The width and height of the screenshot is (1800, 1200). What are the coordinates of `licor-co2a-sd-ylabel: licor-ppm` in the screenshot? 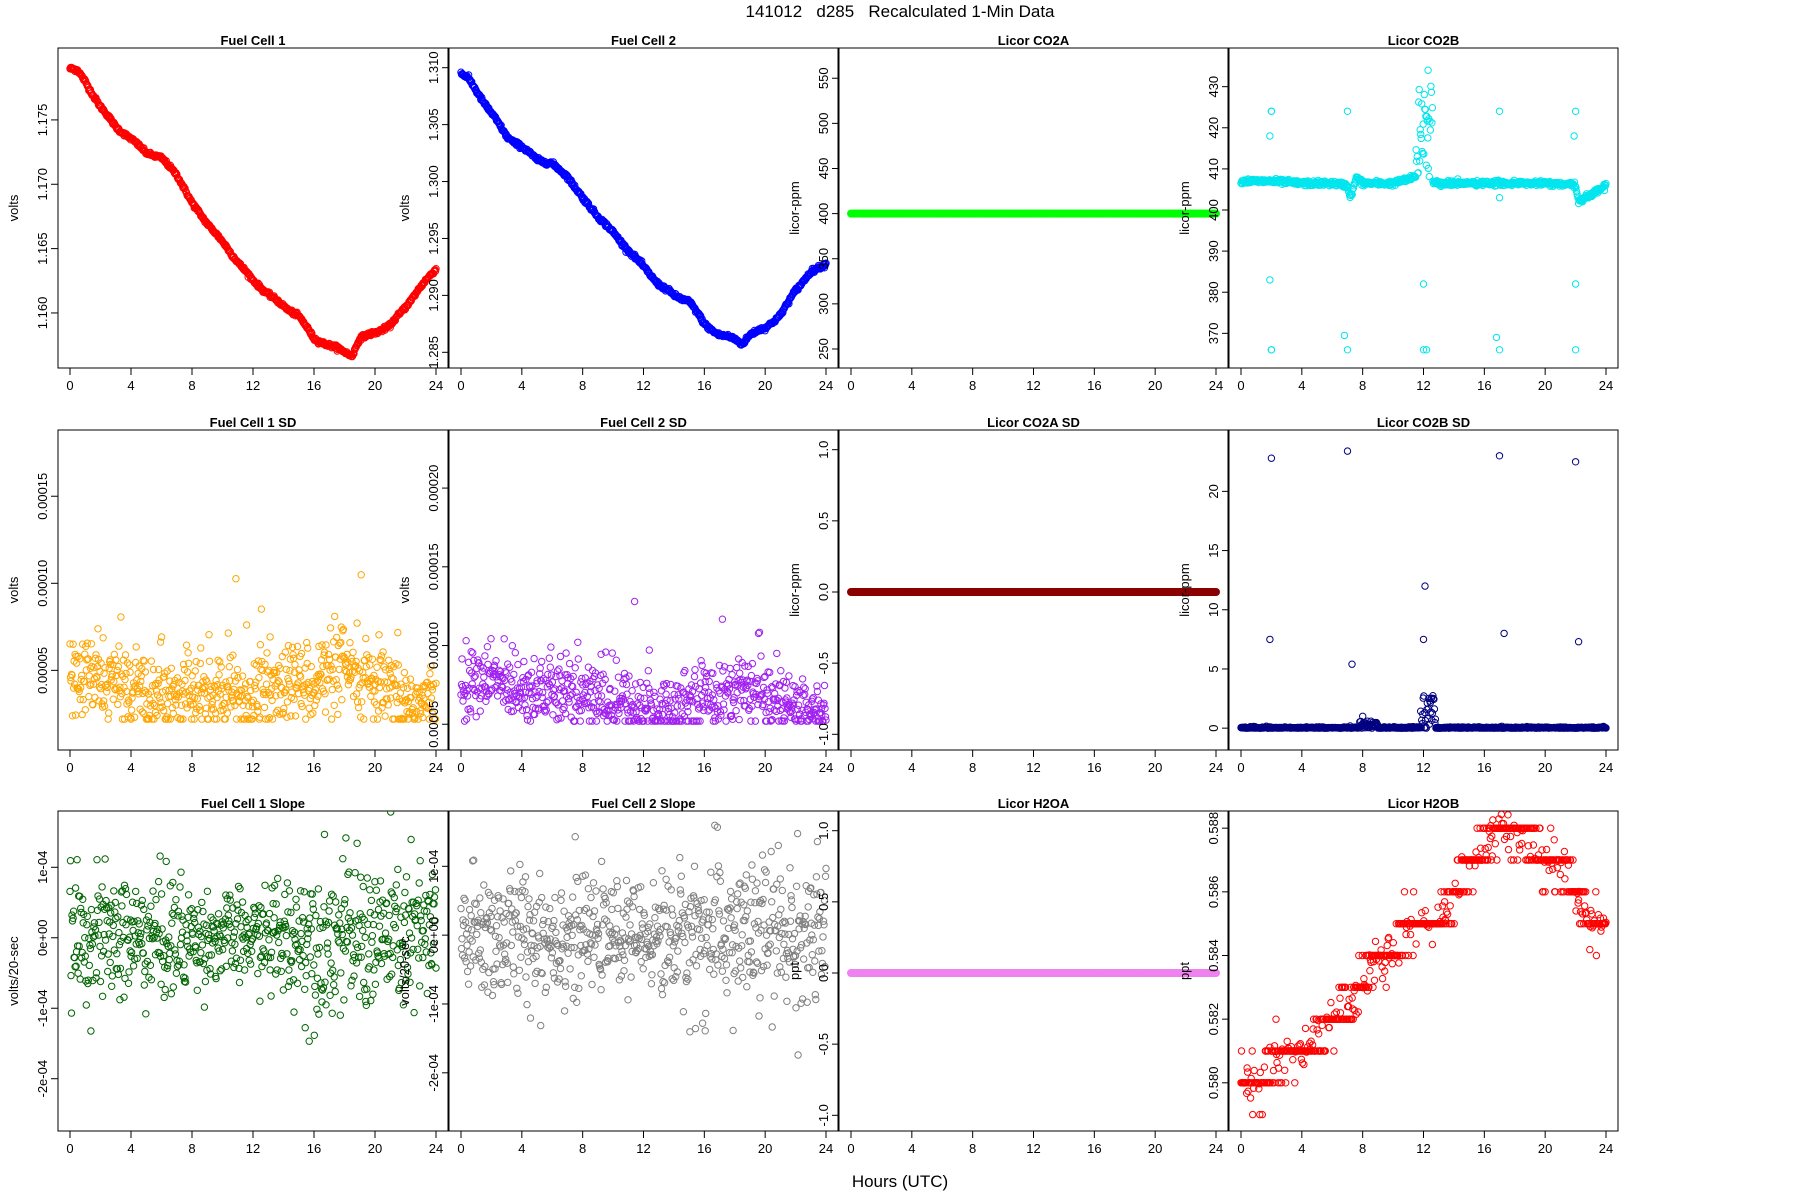 It's located at (794, 589).